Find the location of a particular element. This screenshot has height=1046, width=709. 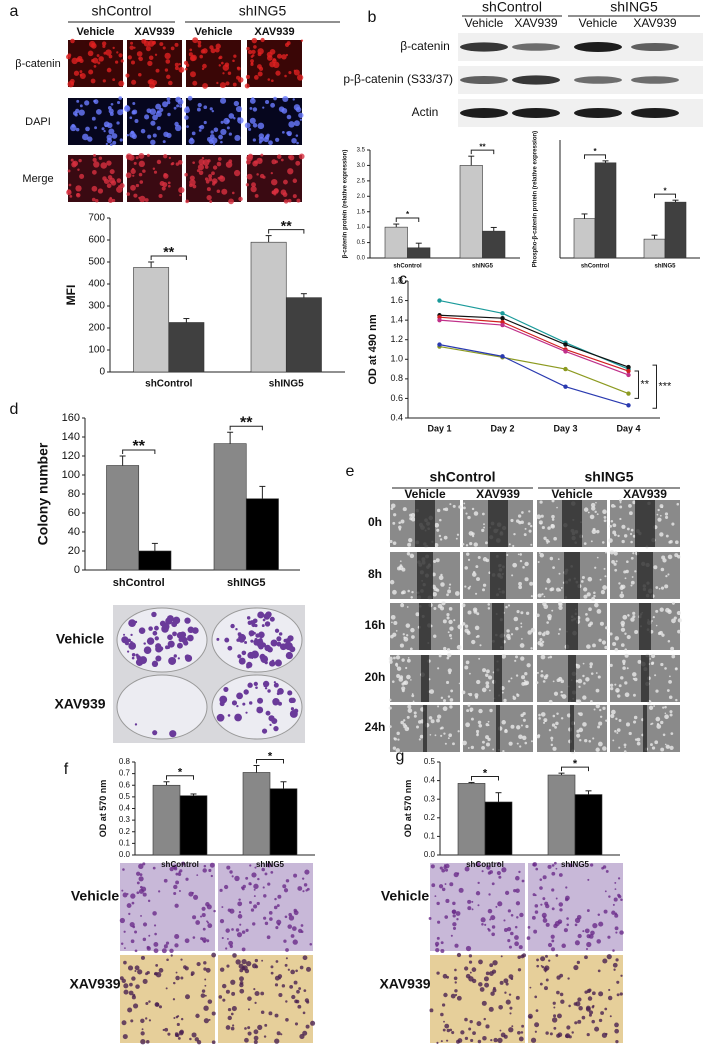

y-tick-label: 400 is located at coordinates (96, 284).